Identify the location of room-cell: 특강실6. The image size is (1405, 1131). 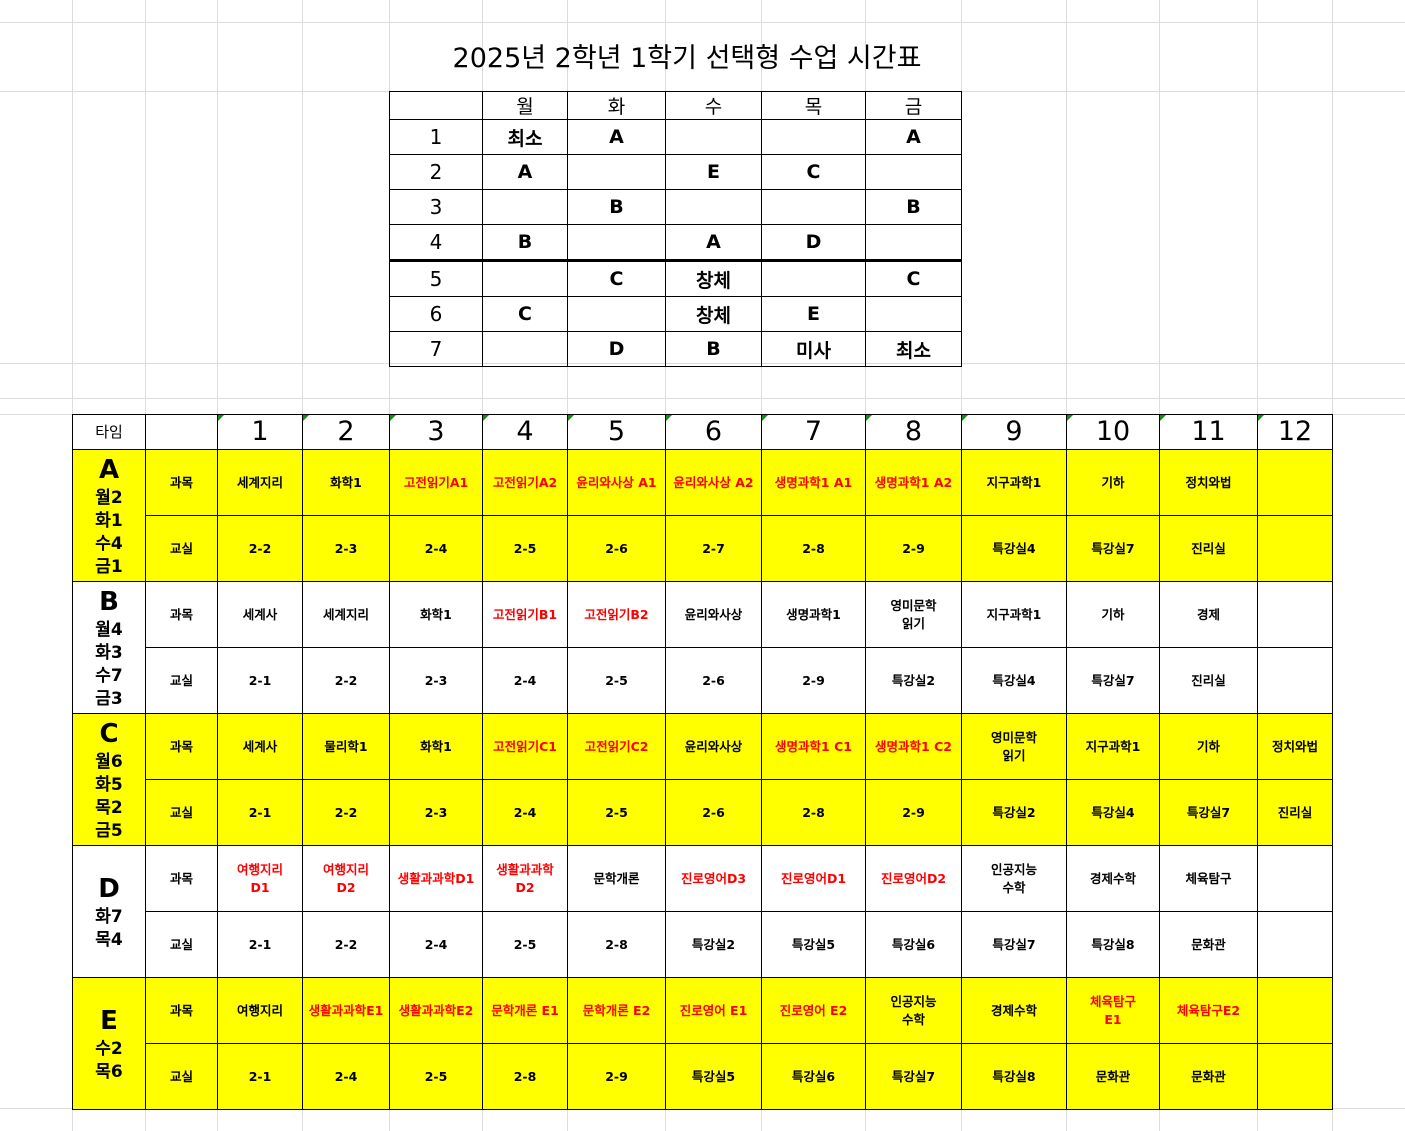
(913, 944).